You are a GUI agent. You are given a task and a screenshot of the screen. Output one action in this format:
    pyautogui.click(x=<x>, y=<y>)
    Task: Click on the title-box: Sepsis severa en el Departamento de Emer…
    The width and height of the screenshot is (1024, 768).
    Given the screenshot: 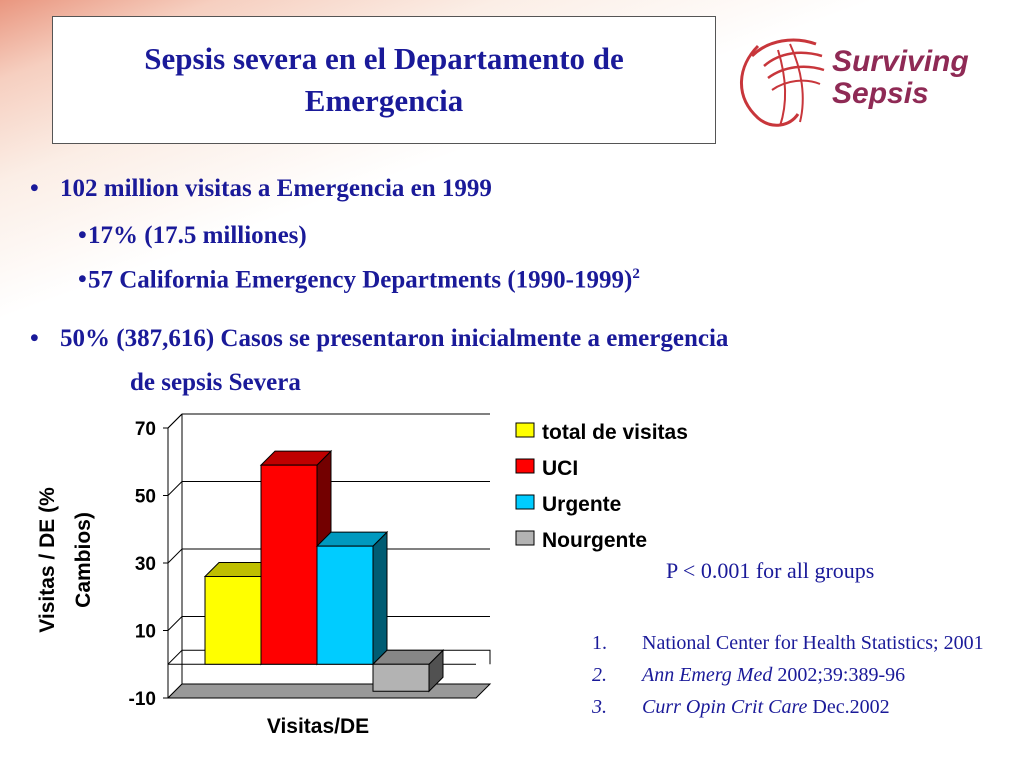 What is the action you would take?
    pyautogui.click(x=384, y=80)
    